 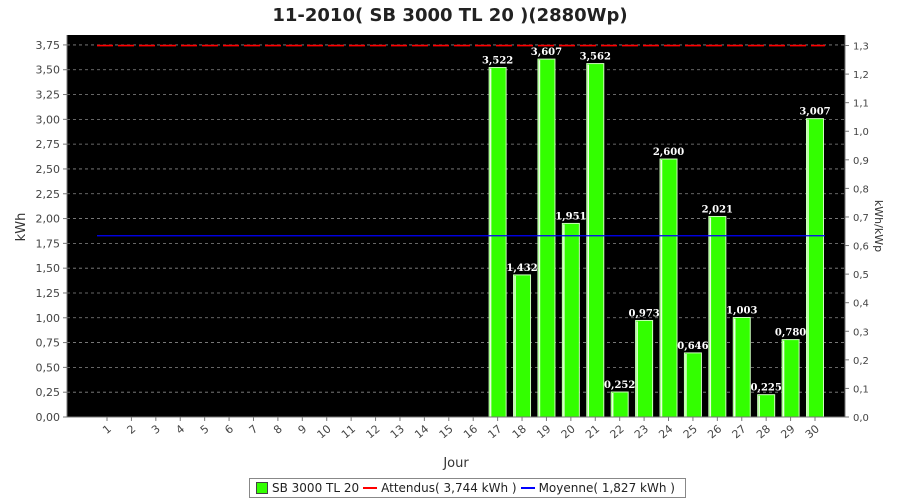 What do you see at coordinates (348, 431) in the screenshot?
I see `x-tick-label: 11` at bounding box center [348, 431].